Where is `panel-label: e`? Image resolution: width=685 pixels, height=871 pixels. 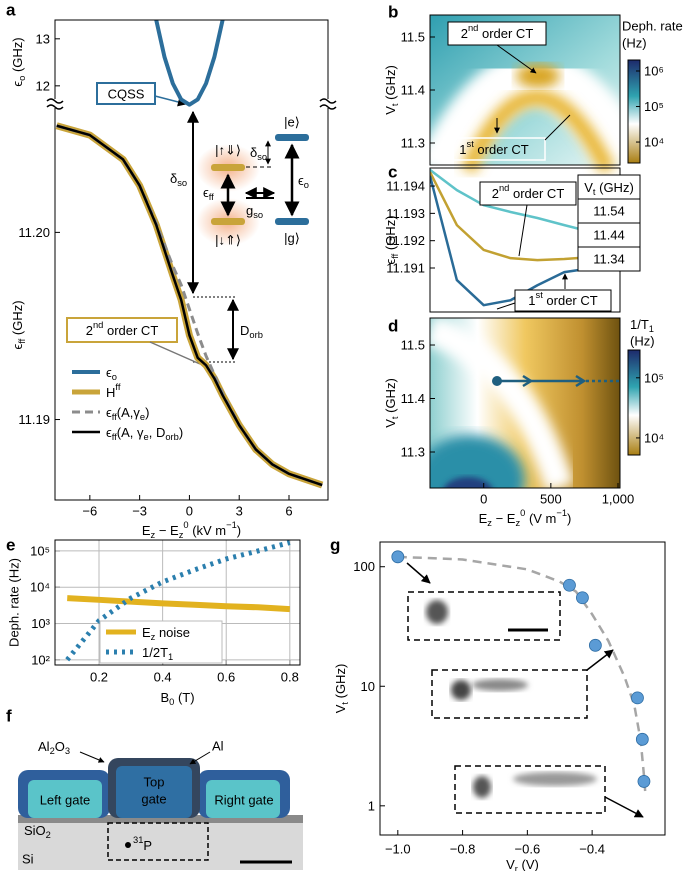 panel-label: e is located at coordinates (10, 545).